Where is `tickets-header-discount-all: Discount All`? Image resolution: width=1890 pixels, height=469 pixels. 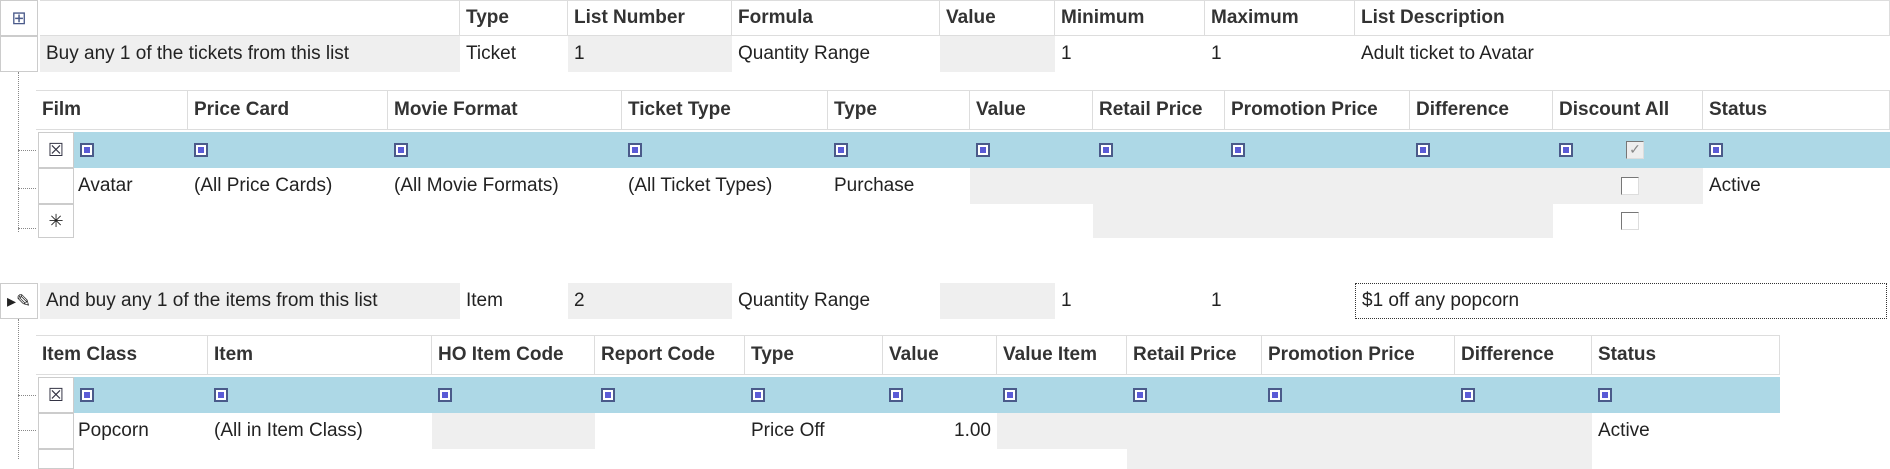 tickets-header-discount-all: Discount All is located at coordinates (1628, 110).